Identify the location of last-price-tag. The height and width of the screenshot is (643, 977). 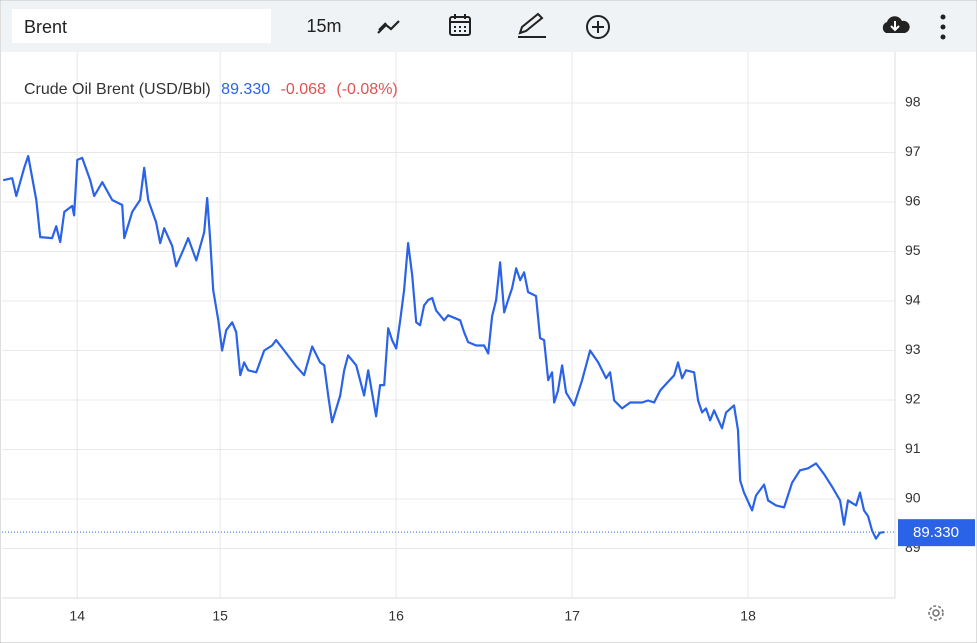
(936, 533).